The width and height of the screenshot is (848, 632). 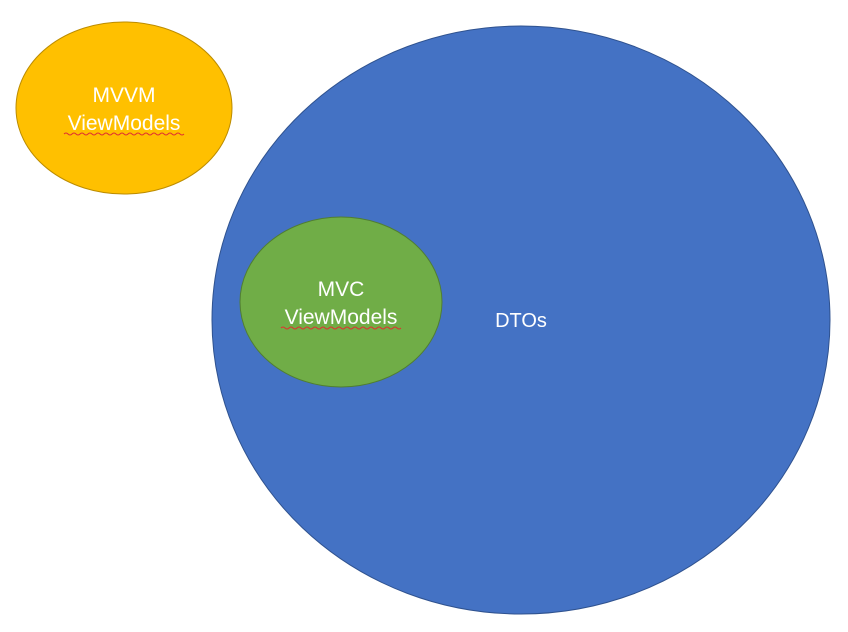 I want to click on mvc-label-line1: MVC, so click(x=341, y=289).